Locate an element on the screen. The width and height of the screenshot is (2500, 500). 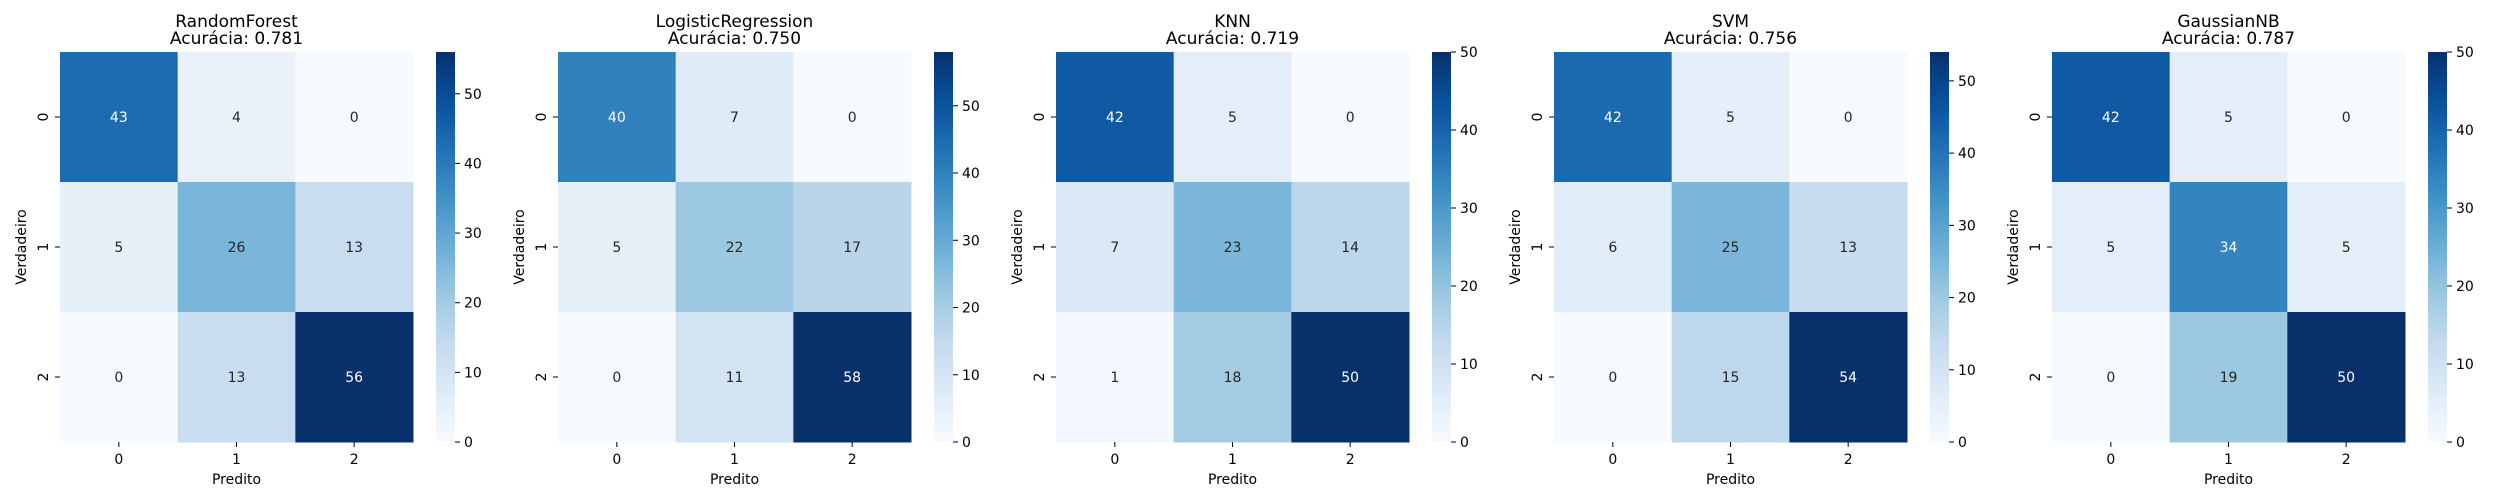
cell-value-label: 14 is located at coordinates (1350, 248).